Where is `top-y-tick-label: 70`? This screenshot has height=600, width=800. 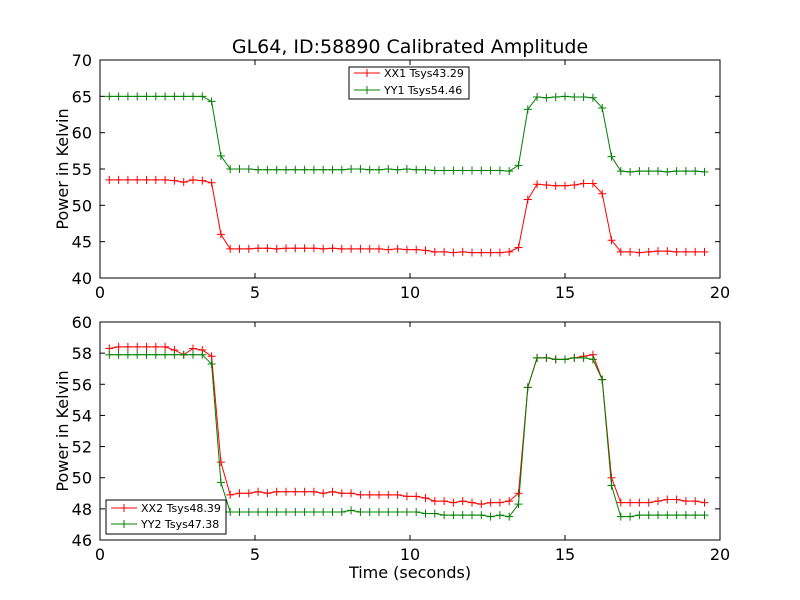
top-y-tick-label: 70 is located at coordinates (82, 60).